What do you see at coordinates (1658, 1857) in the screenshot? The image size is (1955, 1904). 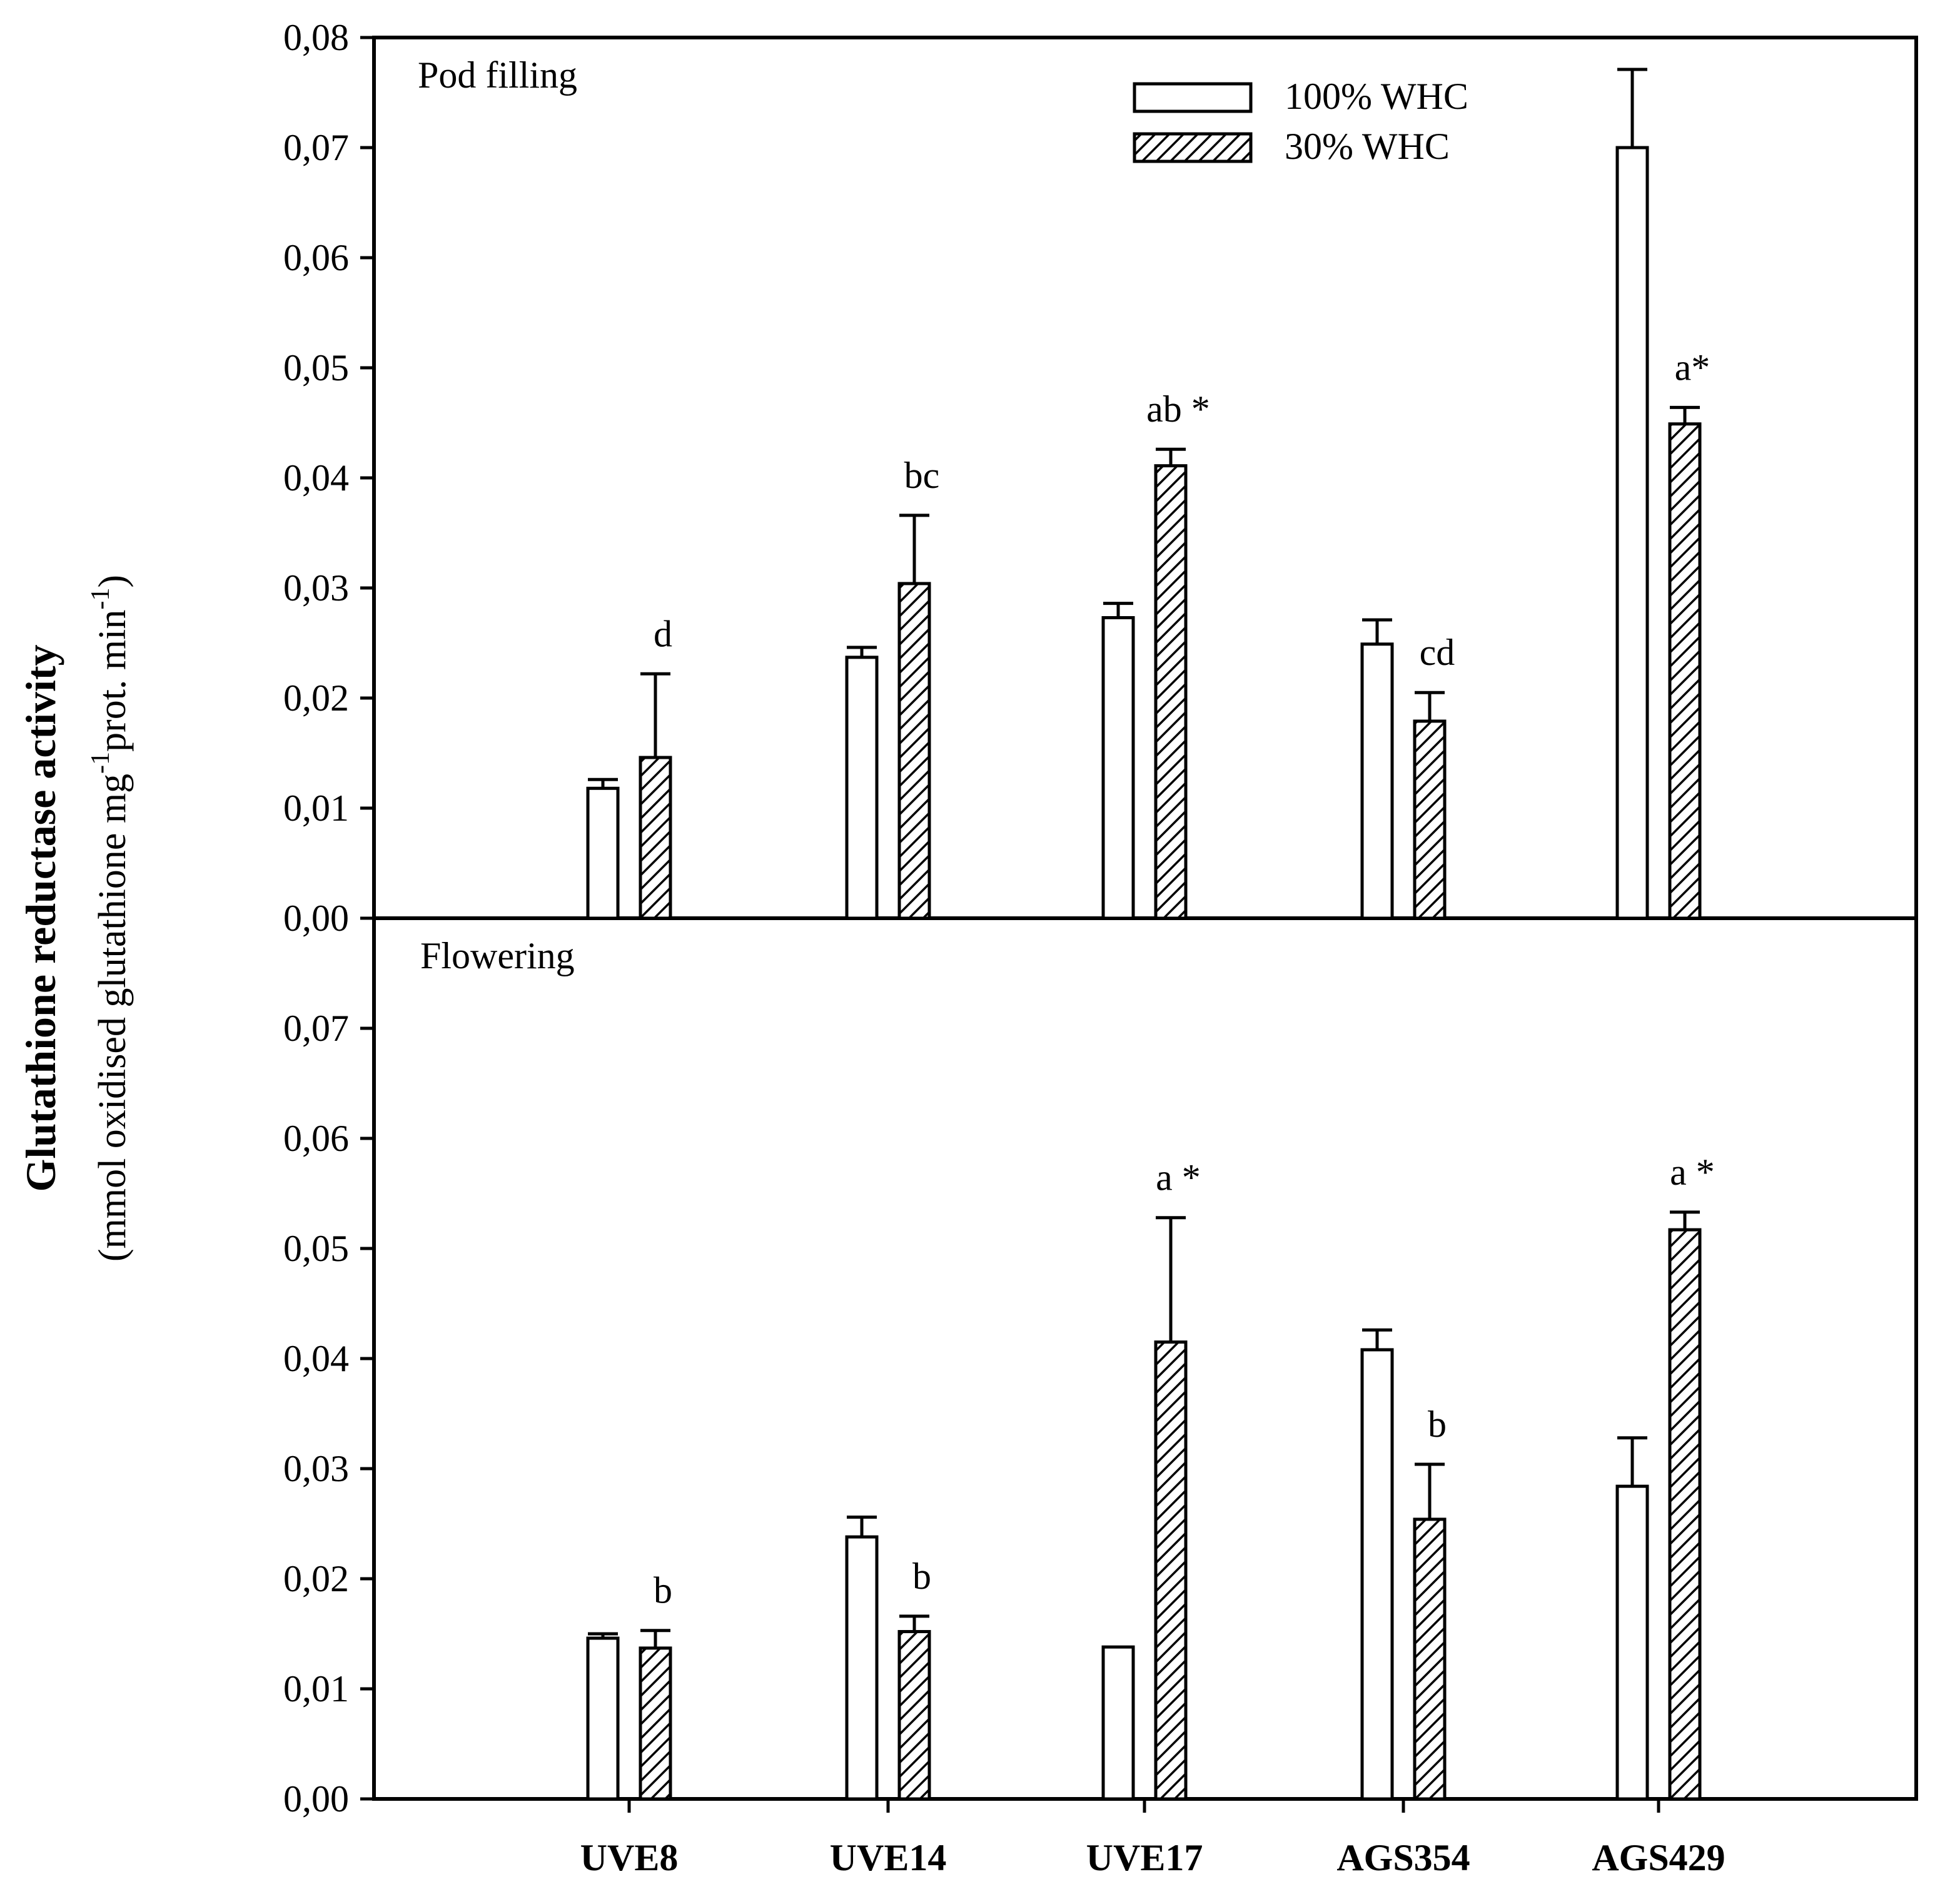 I see `x-tick-label-ags429: AGS429` at bounding box center [1658, 1857].